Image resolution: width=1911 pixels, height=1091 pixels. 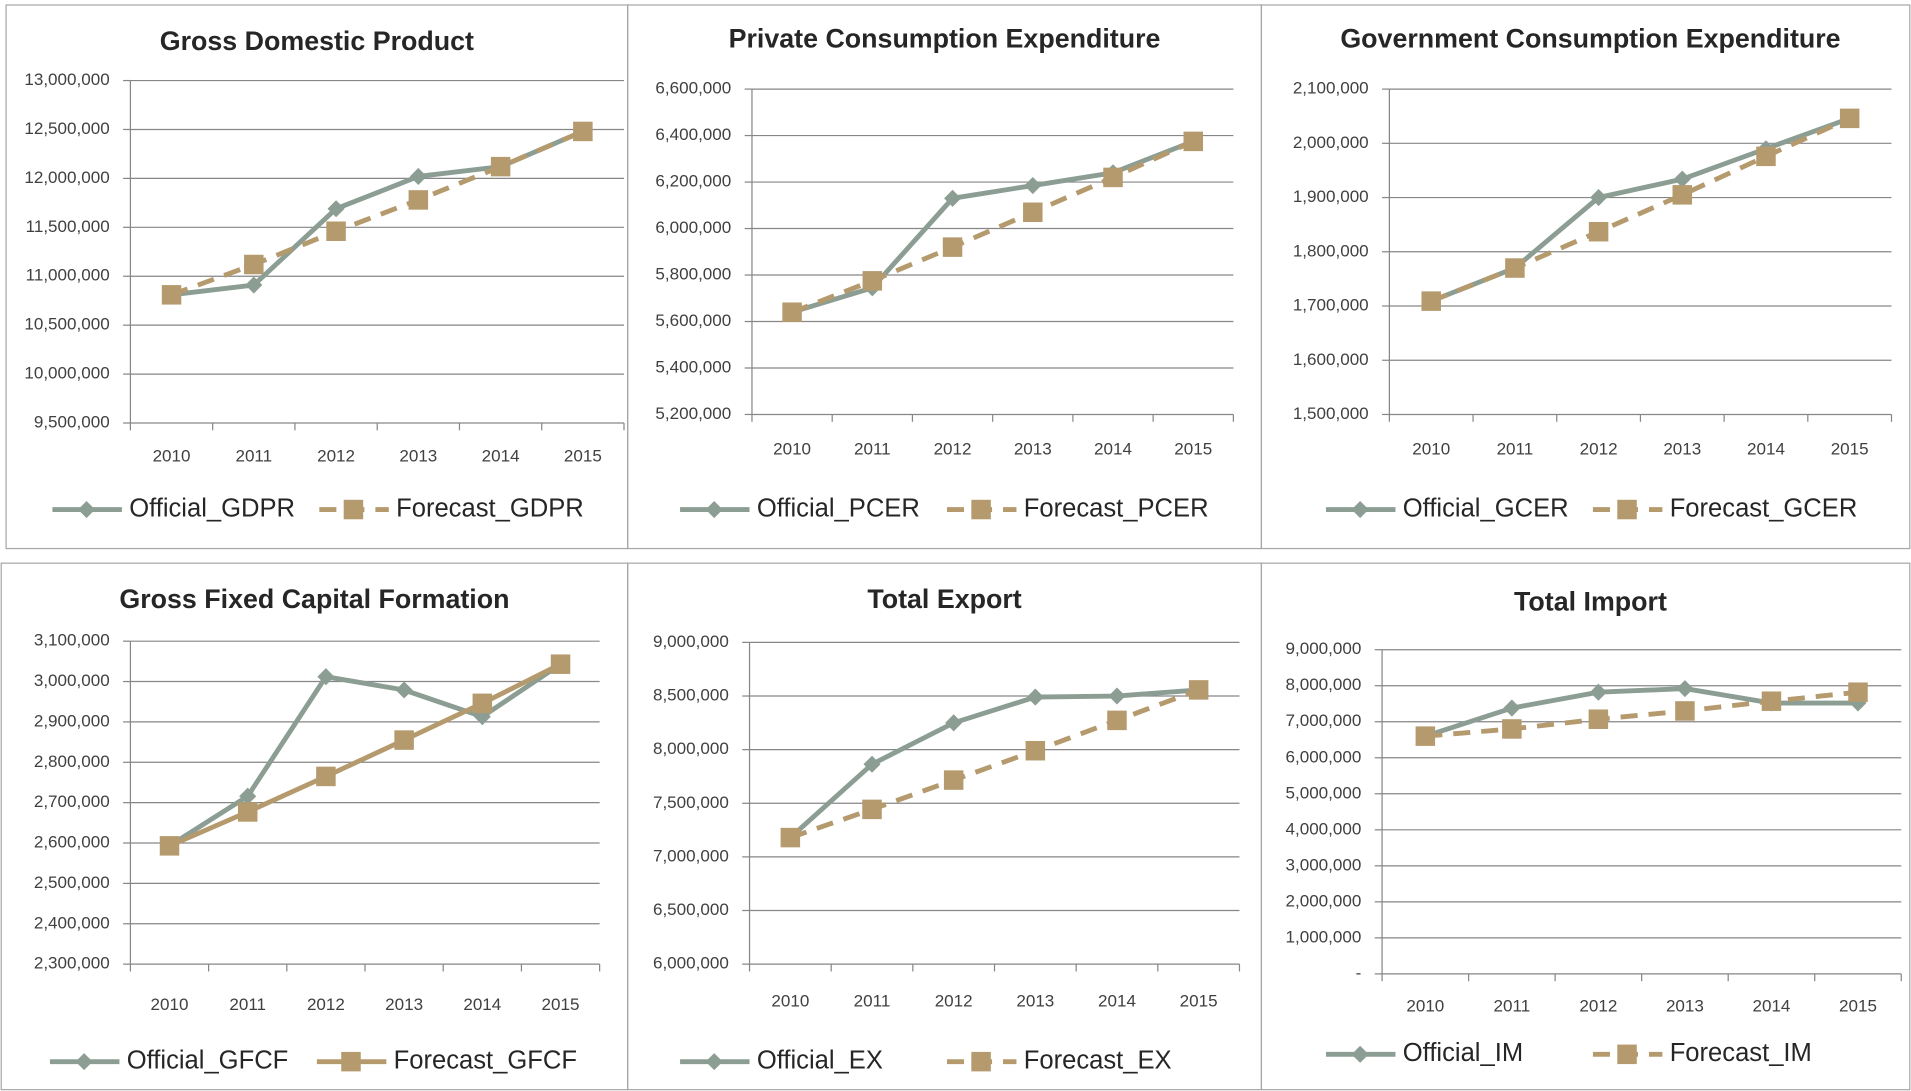 What do you see at coordinates (208, 1060) in the screenshot?
I see `legend-label: Official_GFCF` at bounding box center [208, 1060].